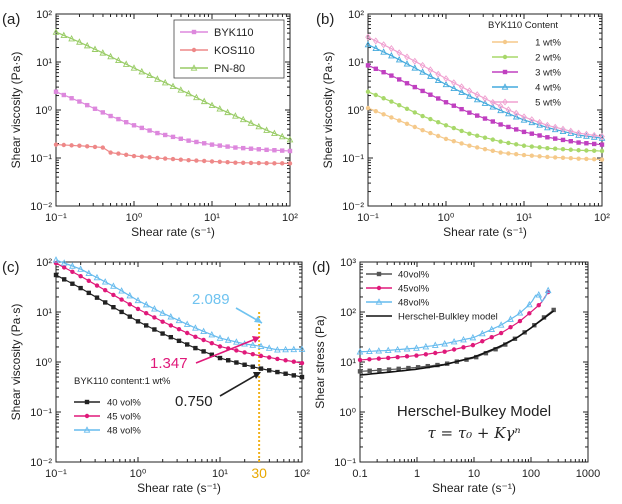 This screenshot has height=504, width=622. Describe the element at coordinates (602, 218) in the screenshot. I see `x-tick-label: 10²` at that location.